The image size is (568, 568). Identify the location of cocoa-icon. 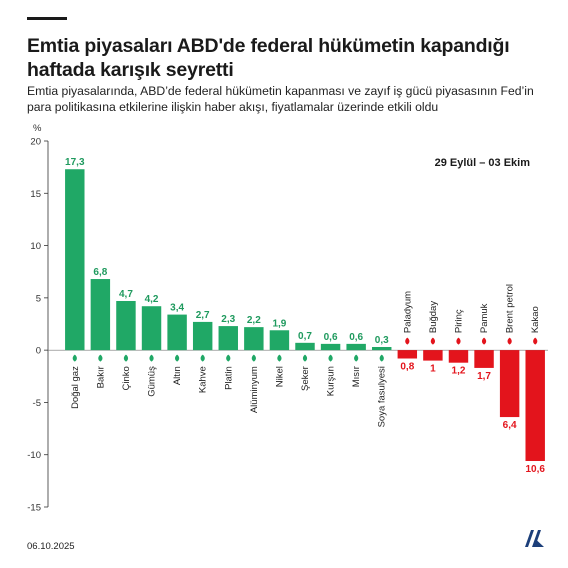
(535, 341).